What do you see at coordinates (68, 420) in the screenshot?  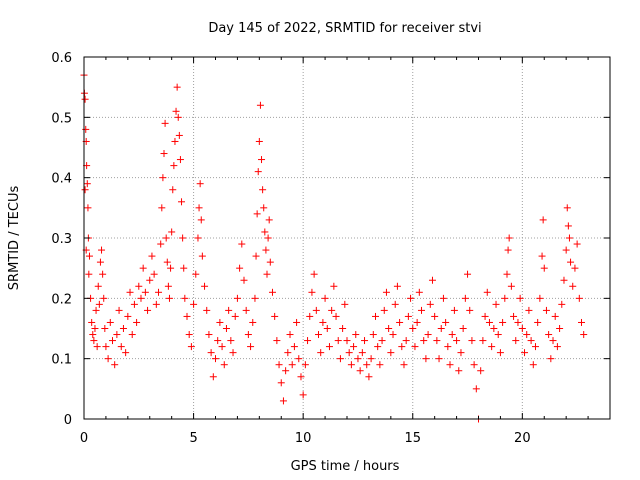 I see `y-tick-label: 0` at bounding box center [68, 420].